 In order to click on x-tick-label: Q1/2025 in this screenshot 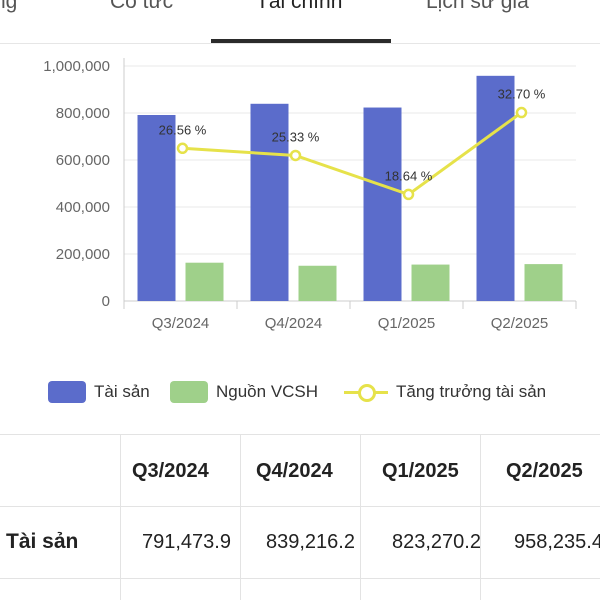, I will do `click(407, 323)`.